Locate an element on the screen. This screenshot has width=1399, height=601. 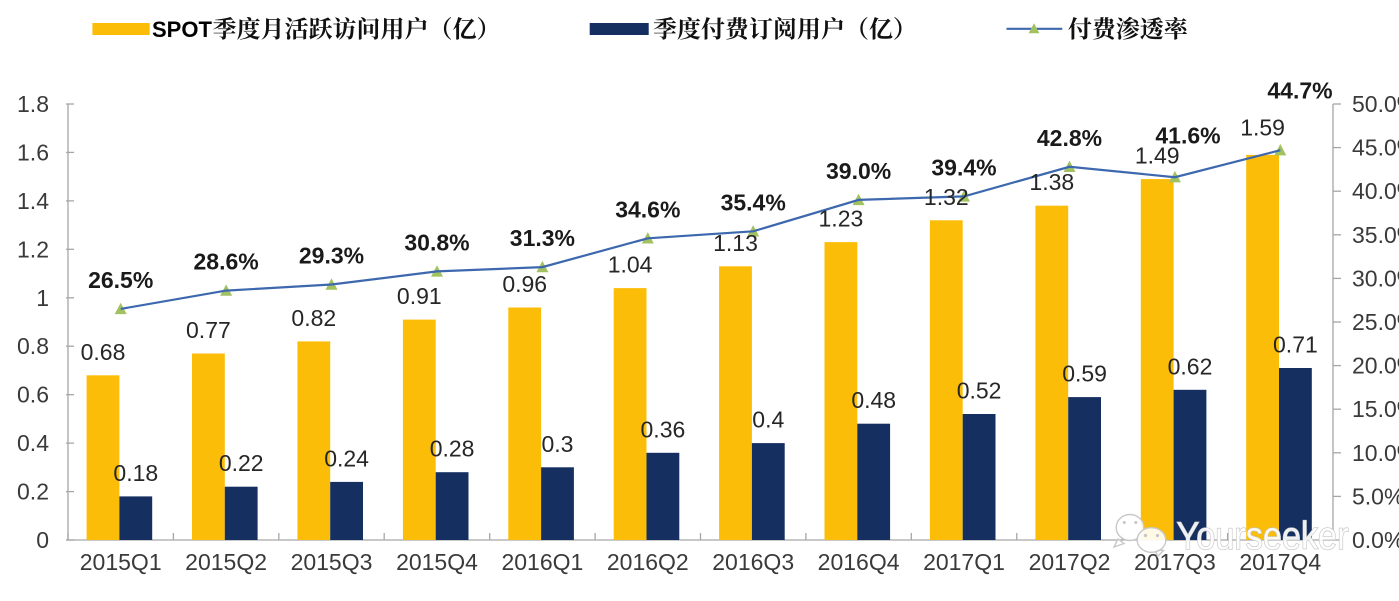
svg-text: 10.0% is located at coordinates (1375, 453).